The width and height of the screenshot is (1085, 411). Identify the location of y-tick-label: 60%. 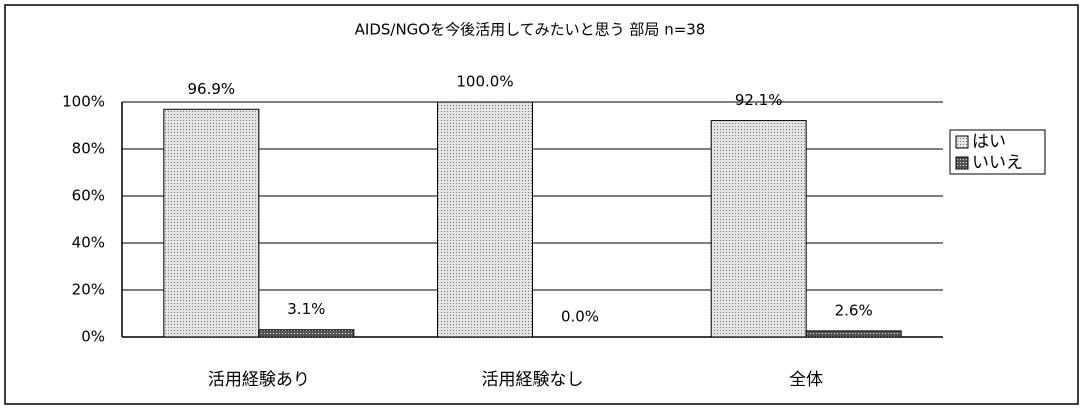
(88, 196).